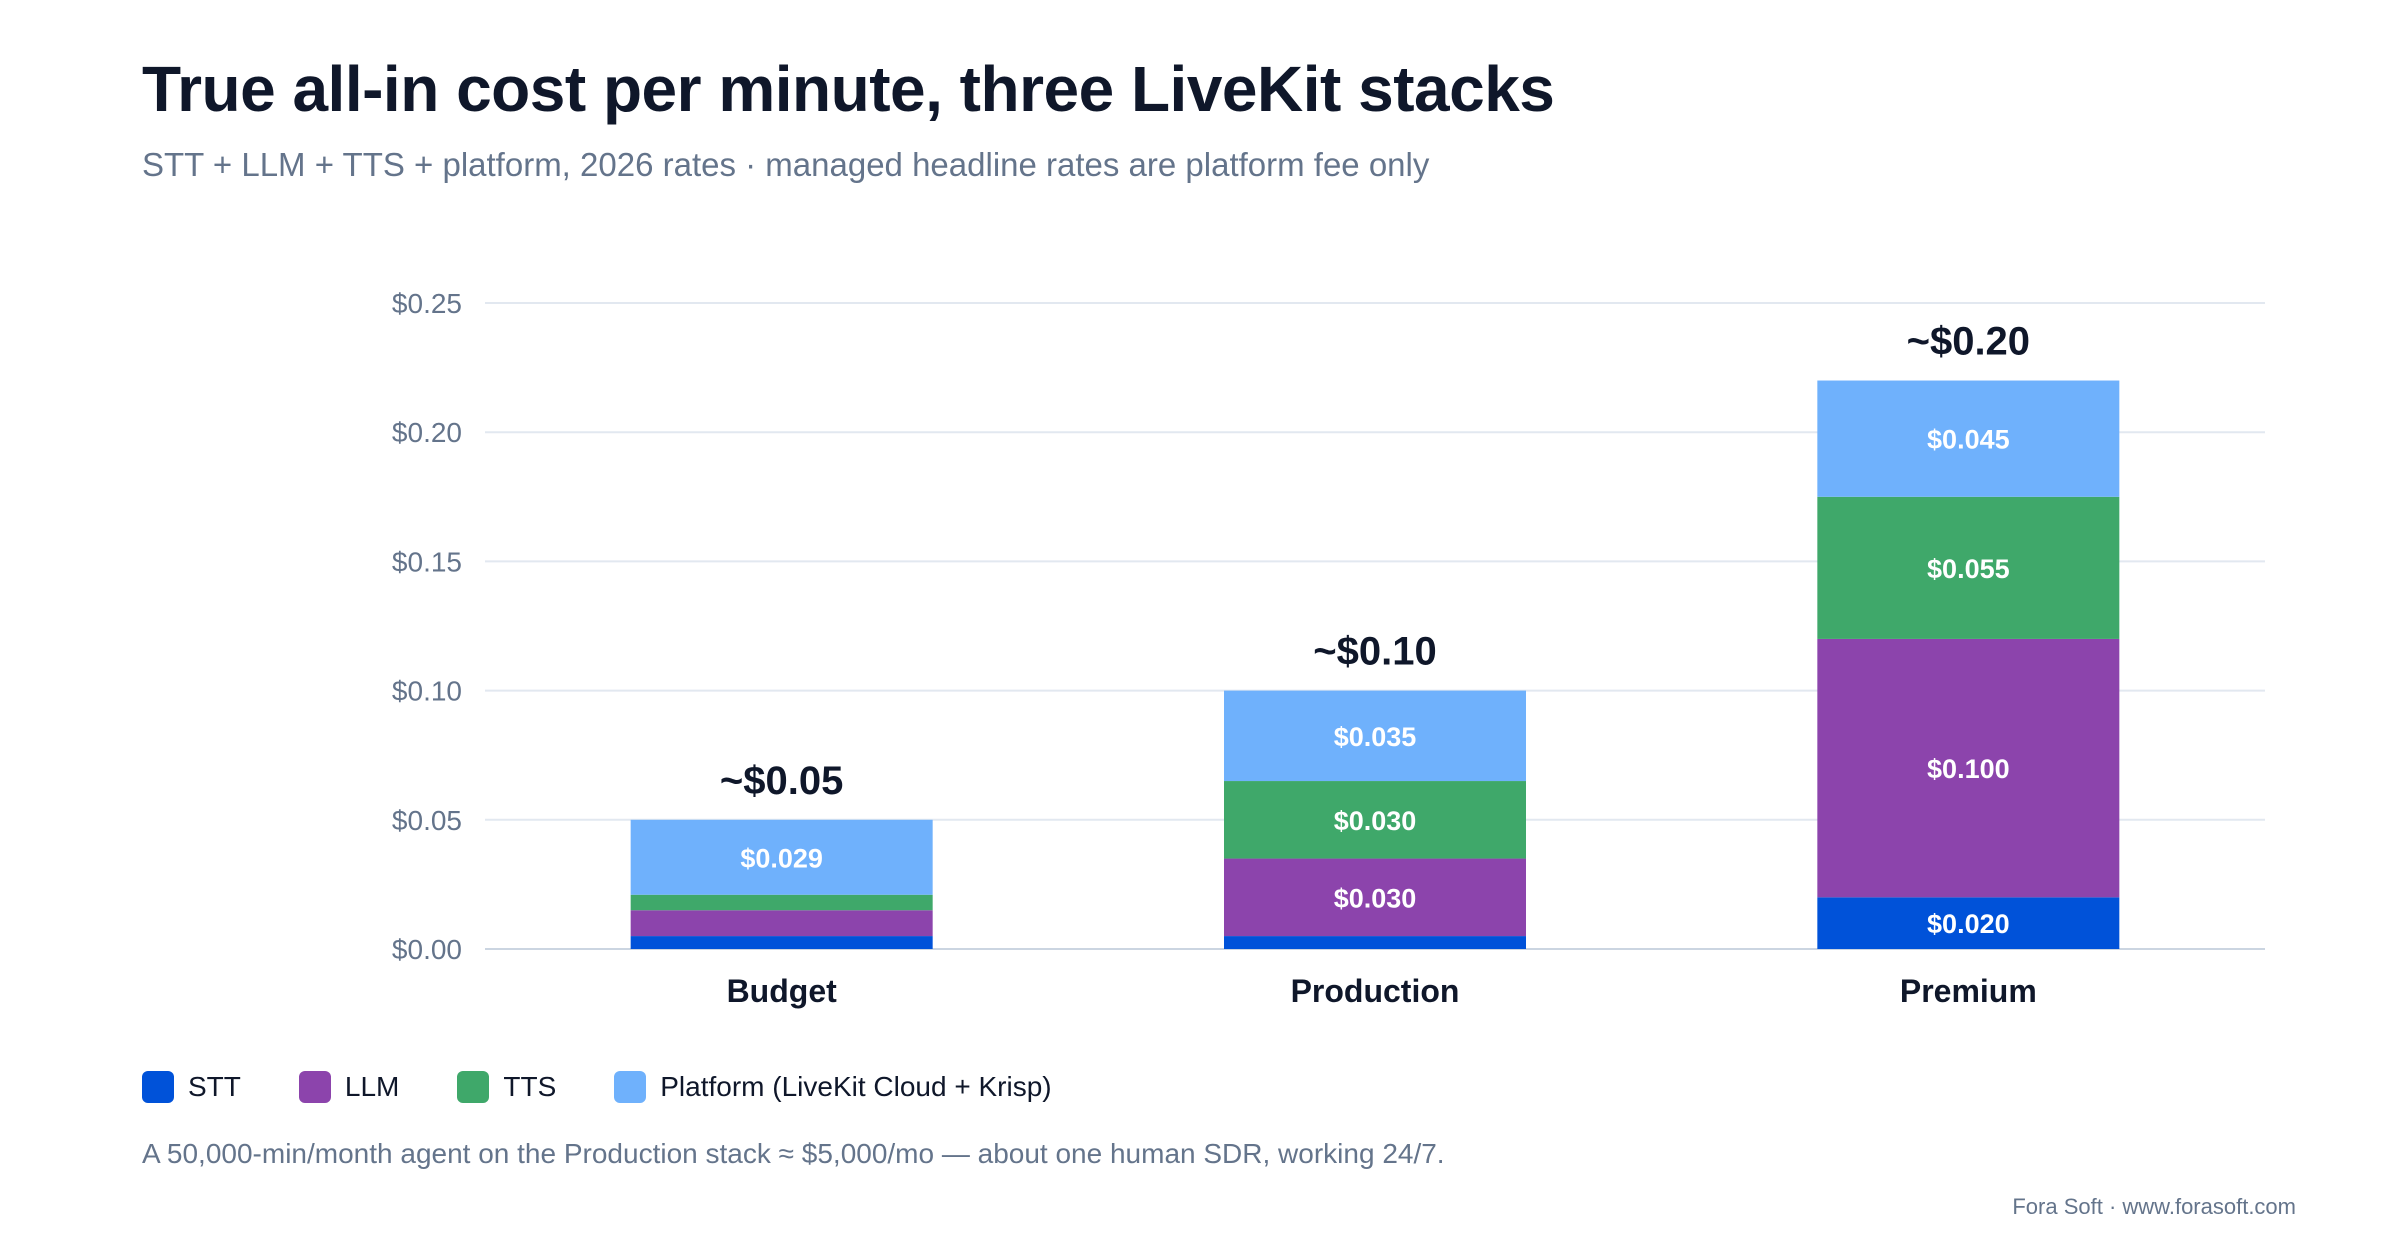  Describe the element at coordinates (372, 1086) in the screenshot. I see `legend-label-llm: LLM` at that location.